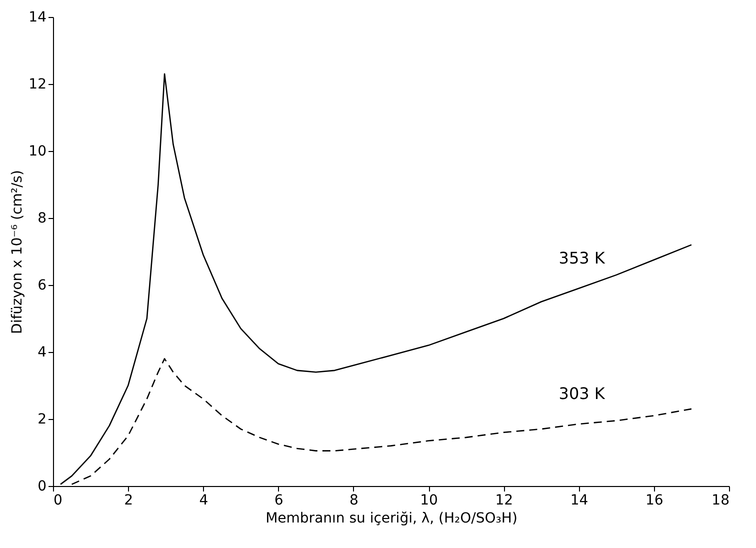  I want to click on y-tick-label: 12, so click(37, 84).